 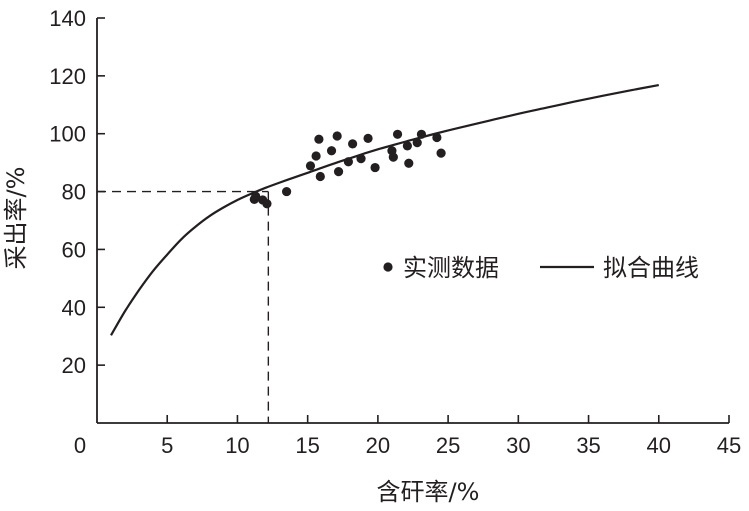 I want to click on y-axis-title: 采出率/%, so click(x=16, y=218).